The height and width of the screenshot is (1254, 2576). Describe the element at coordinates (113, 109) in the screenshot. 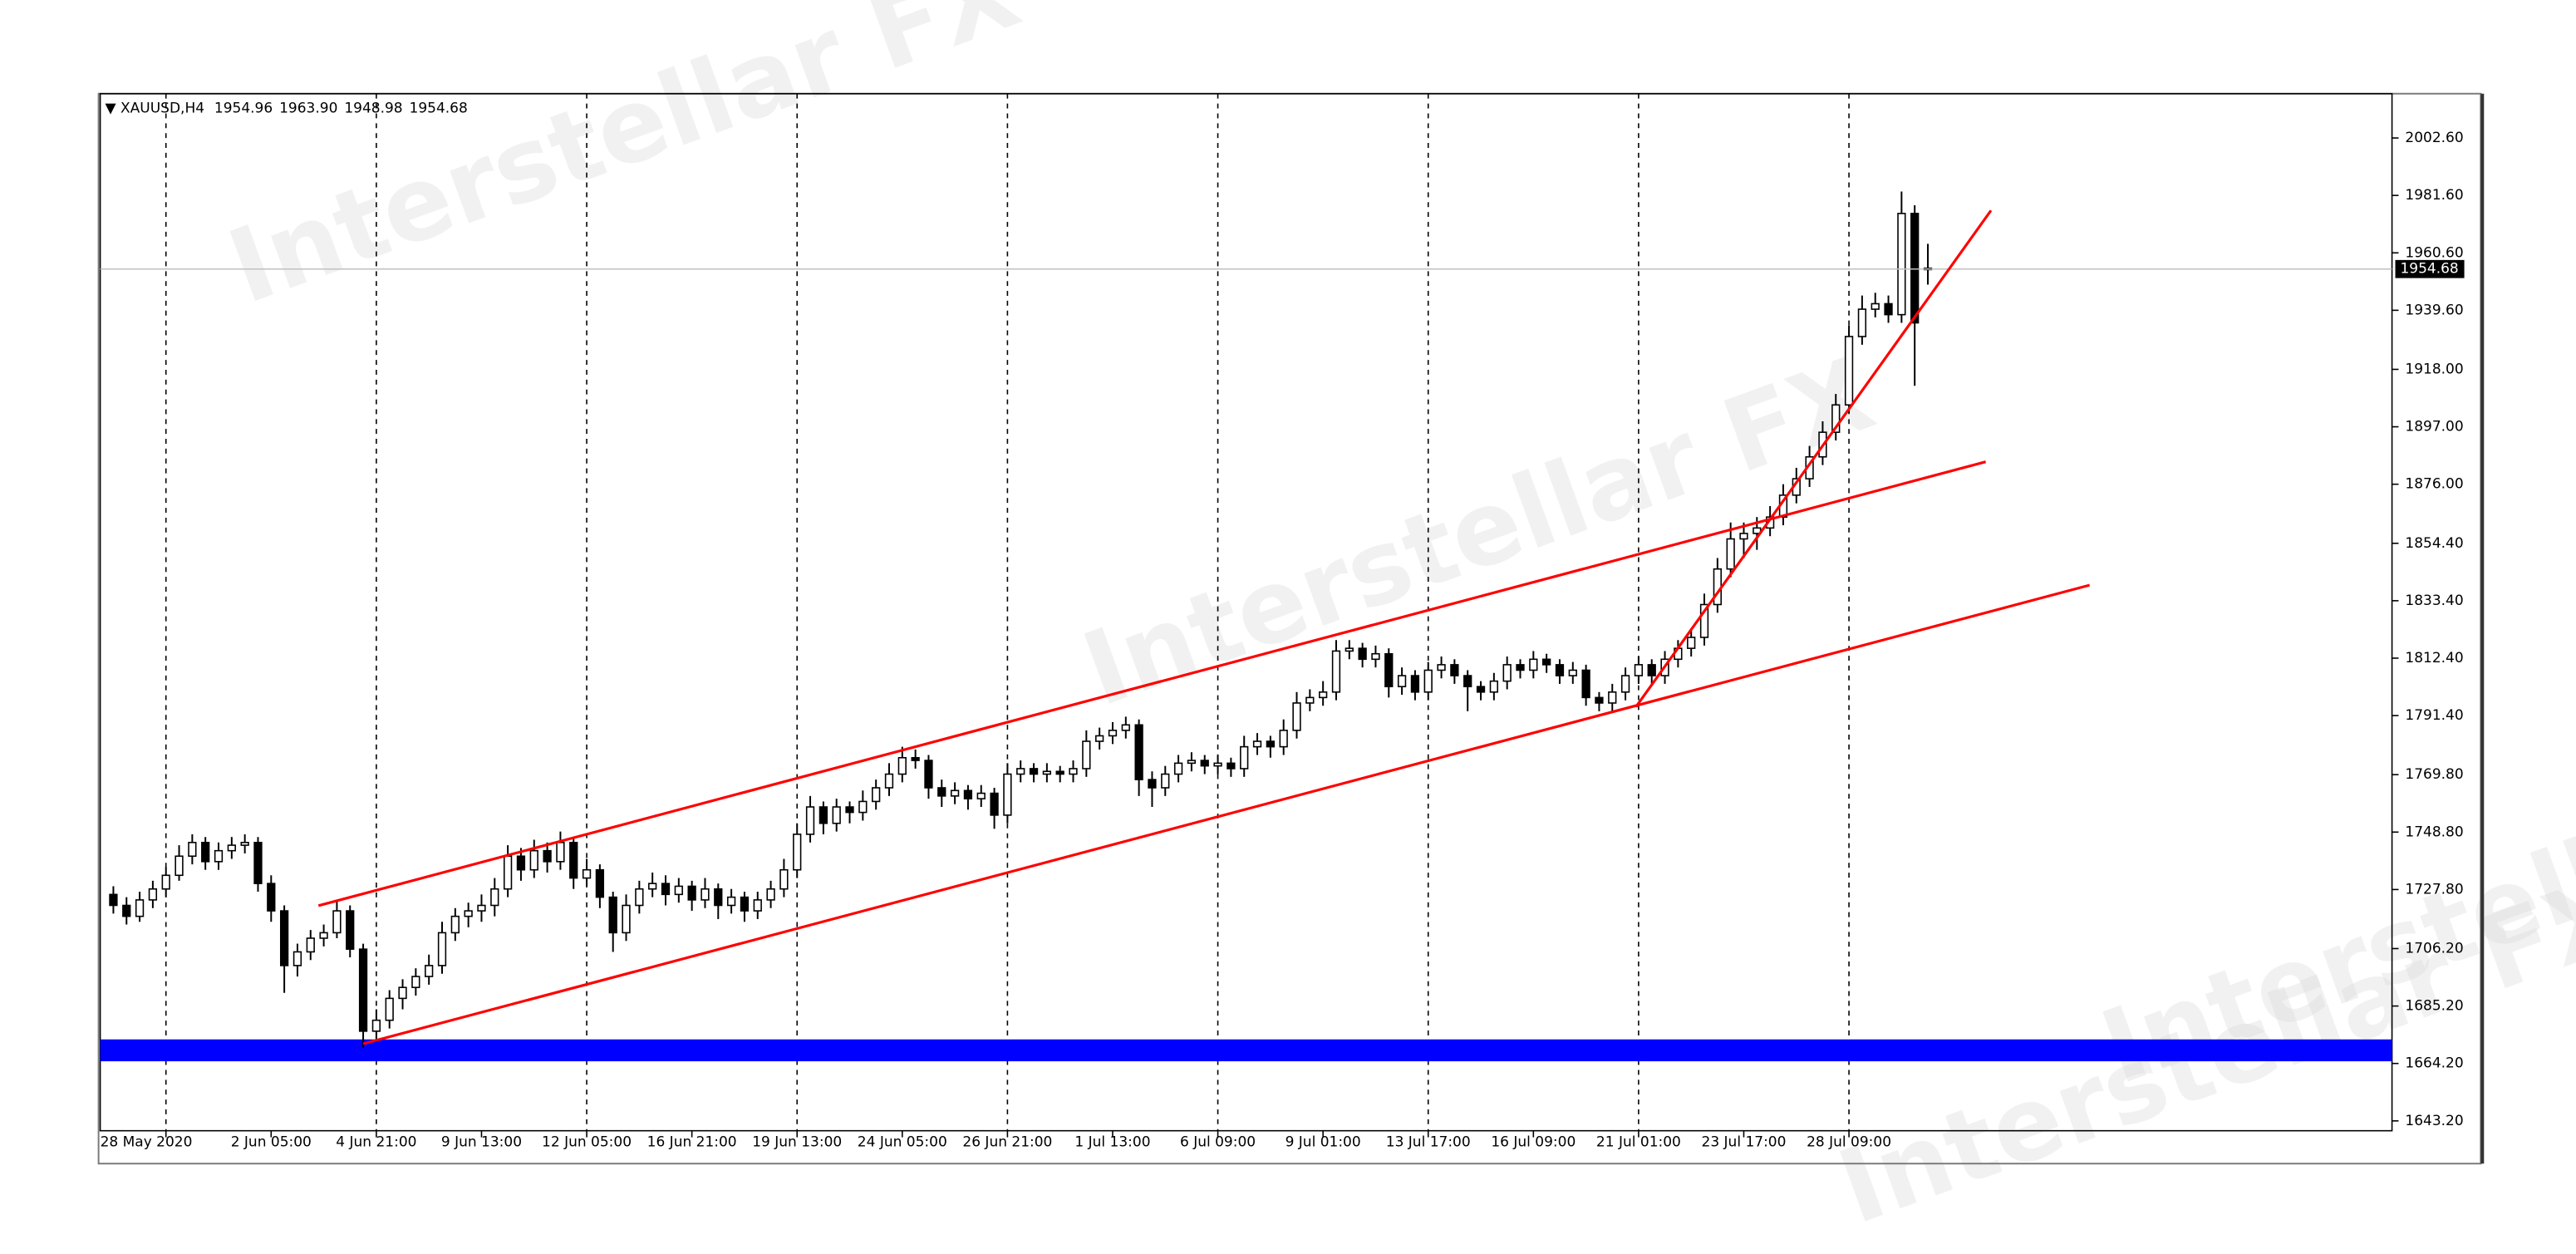

I see `header-arrow: ▼` at that location.